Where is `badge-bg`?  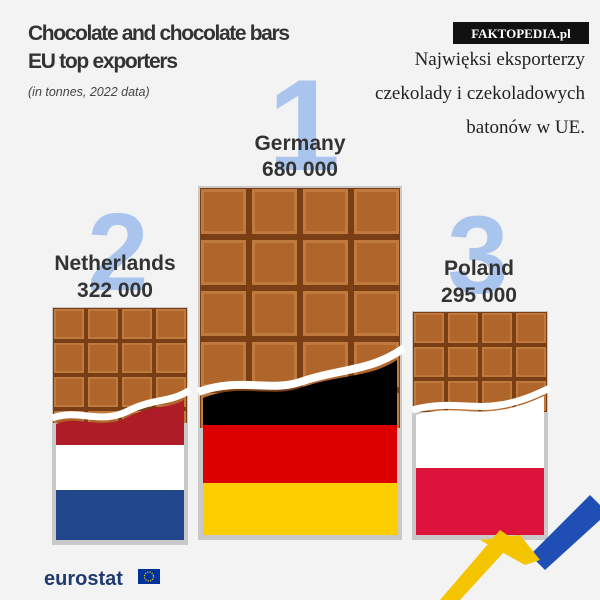
badge-bg is located at coordinates (521, 33).